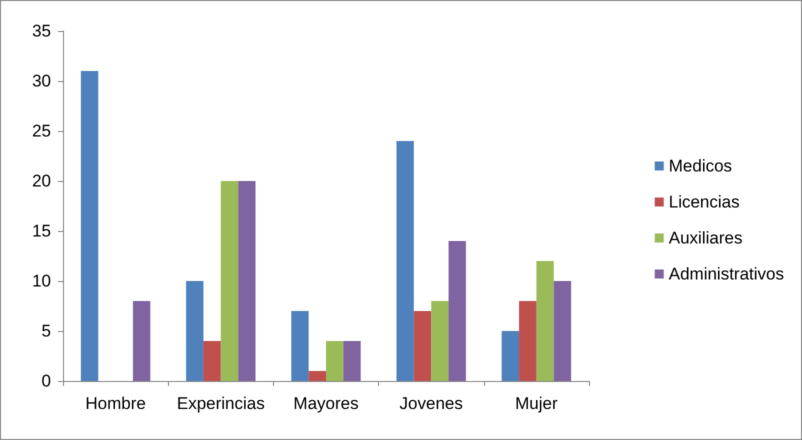 The image size is (802, 440). Describe the element at coordinates (726, 274) in the screenshot. I see `legend-label: Administrativos` at that location.